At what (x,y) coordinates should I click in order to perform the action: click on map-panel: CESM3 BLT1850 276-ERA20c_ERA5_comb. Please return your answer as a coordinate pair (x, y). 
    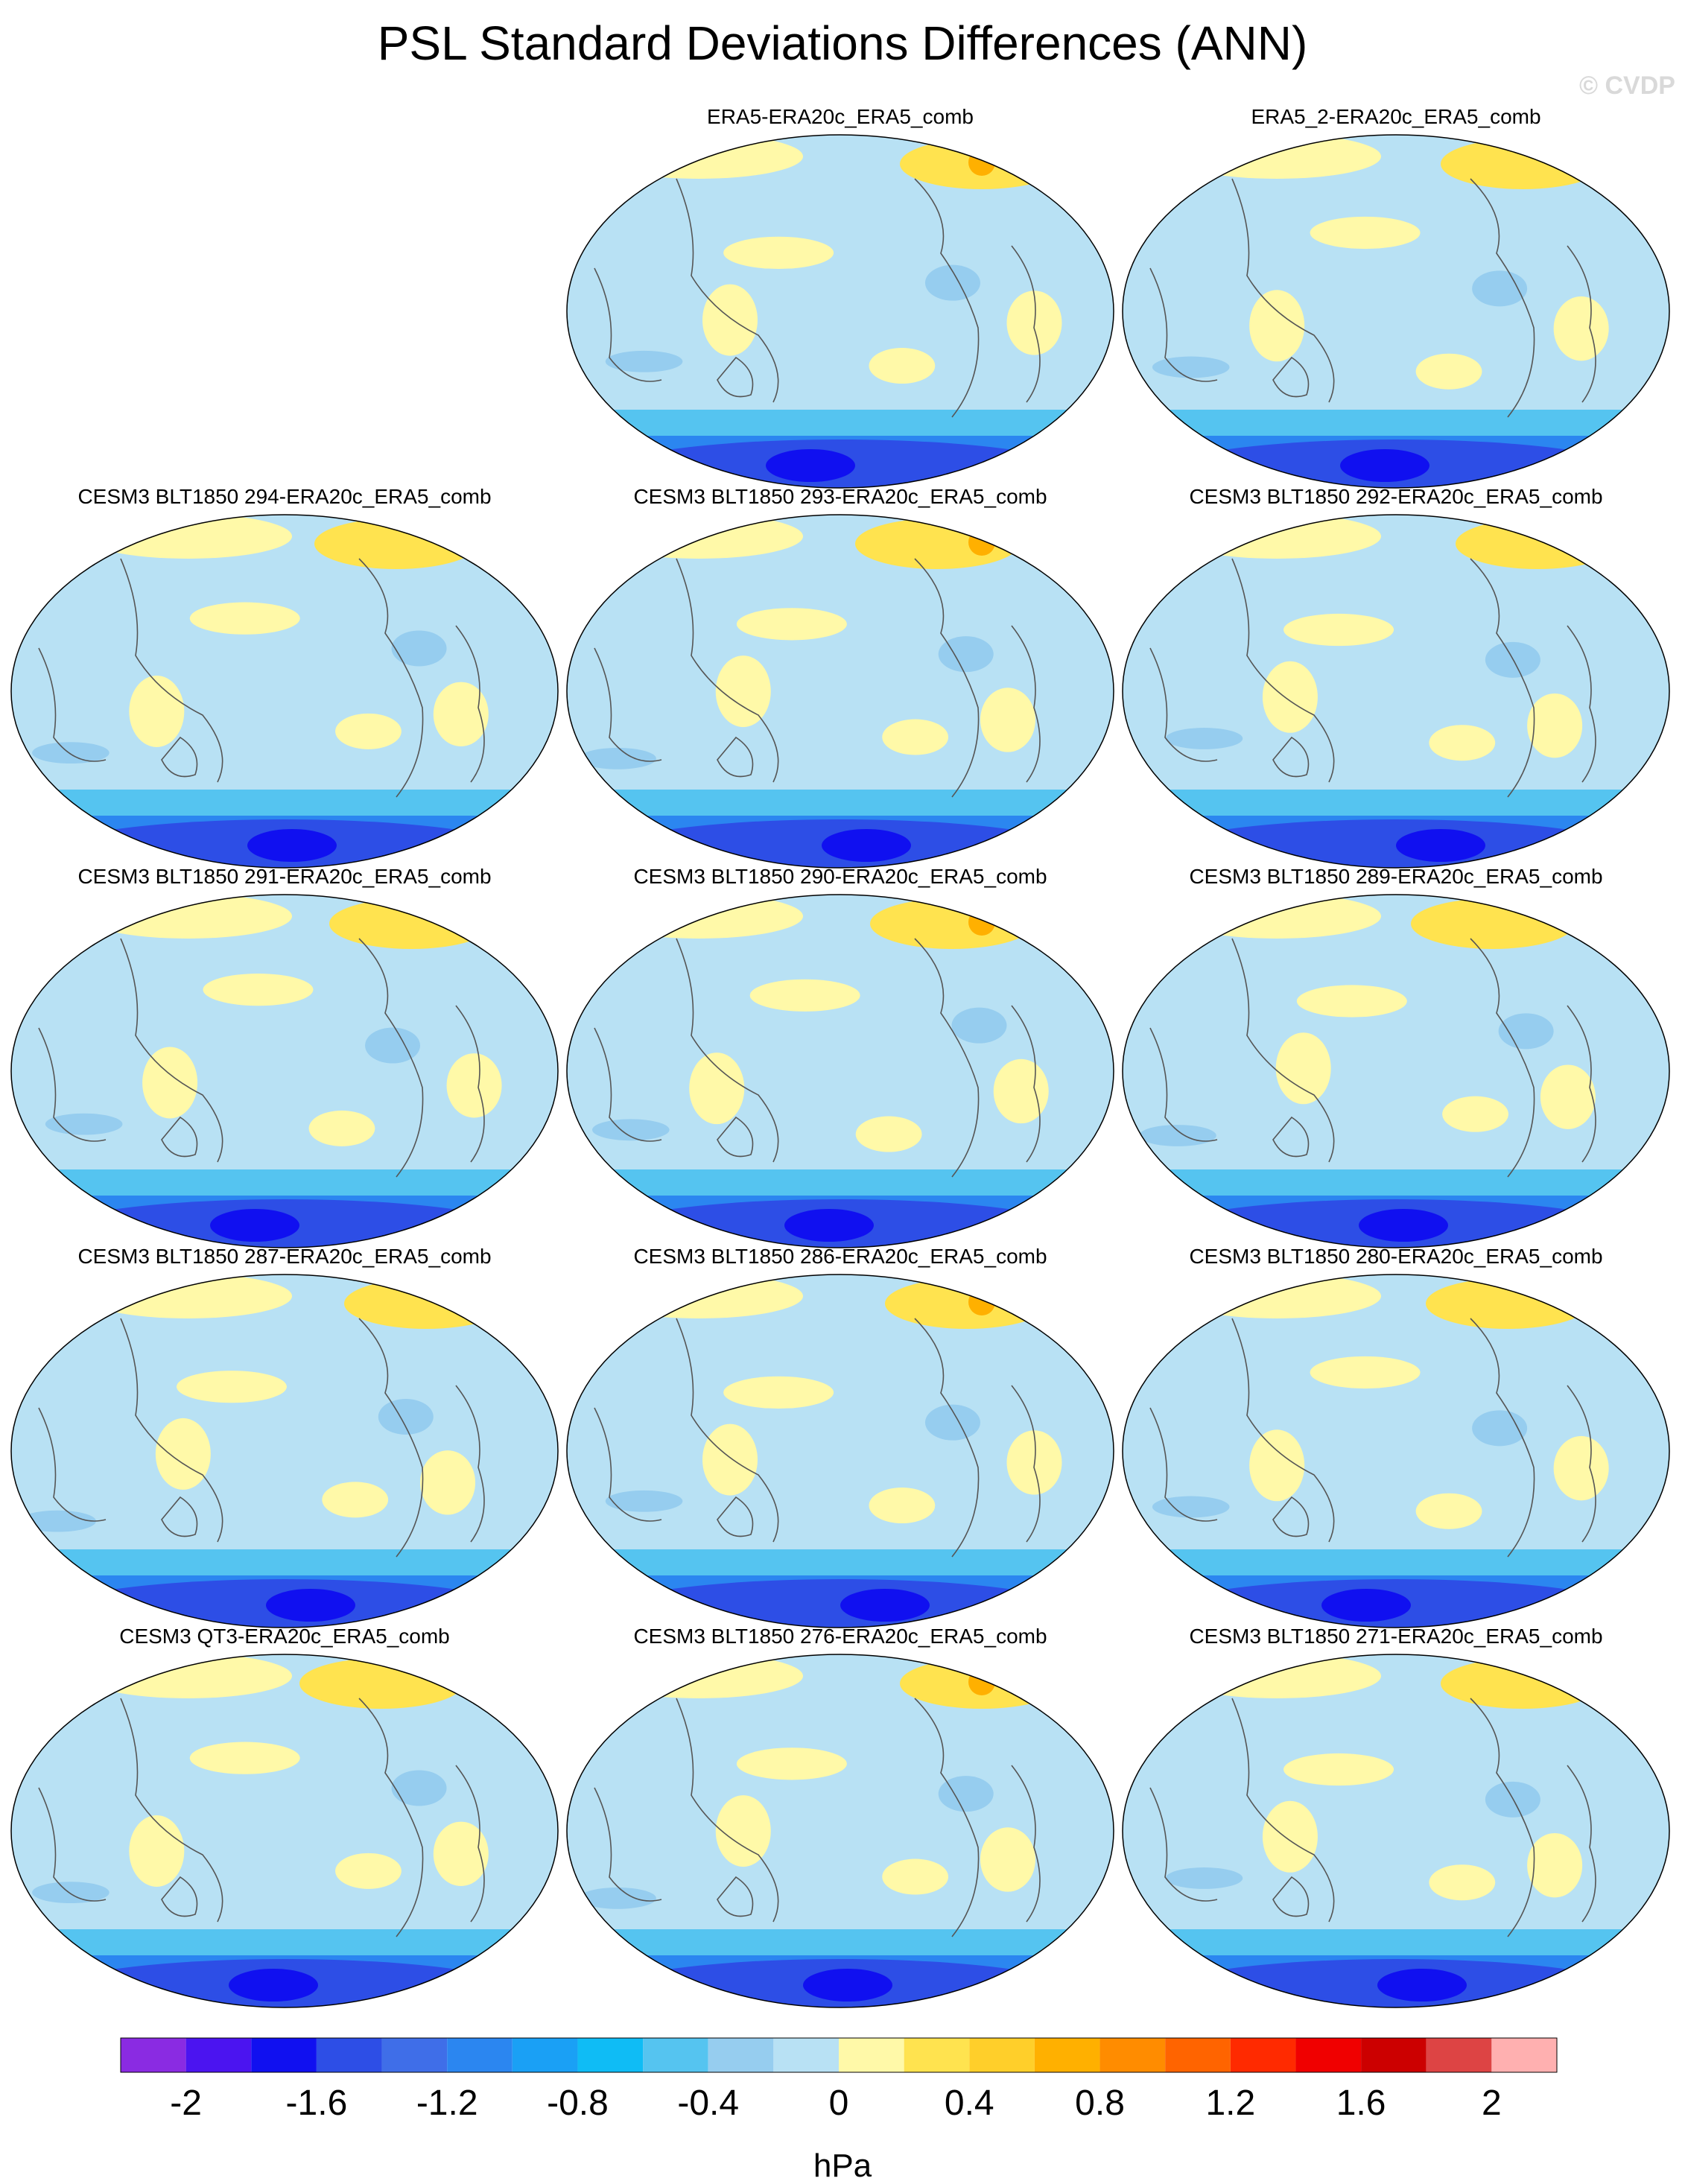
    Looking at the image, I should click on (840, 1816).